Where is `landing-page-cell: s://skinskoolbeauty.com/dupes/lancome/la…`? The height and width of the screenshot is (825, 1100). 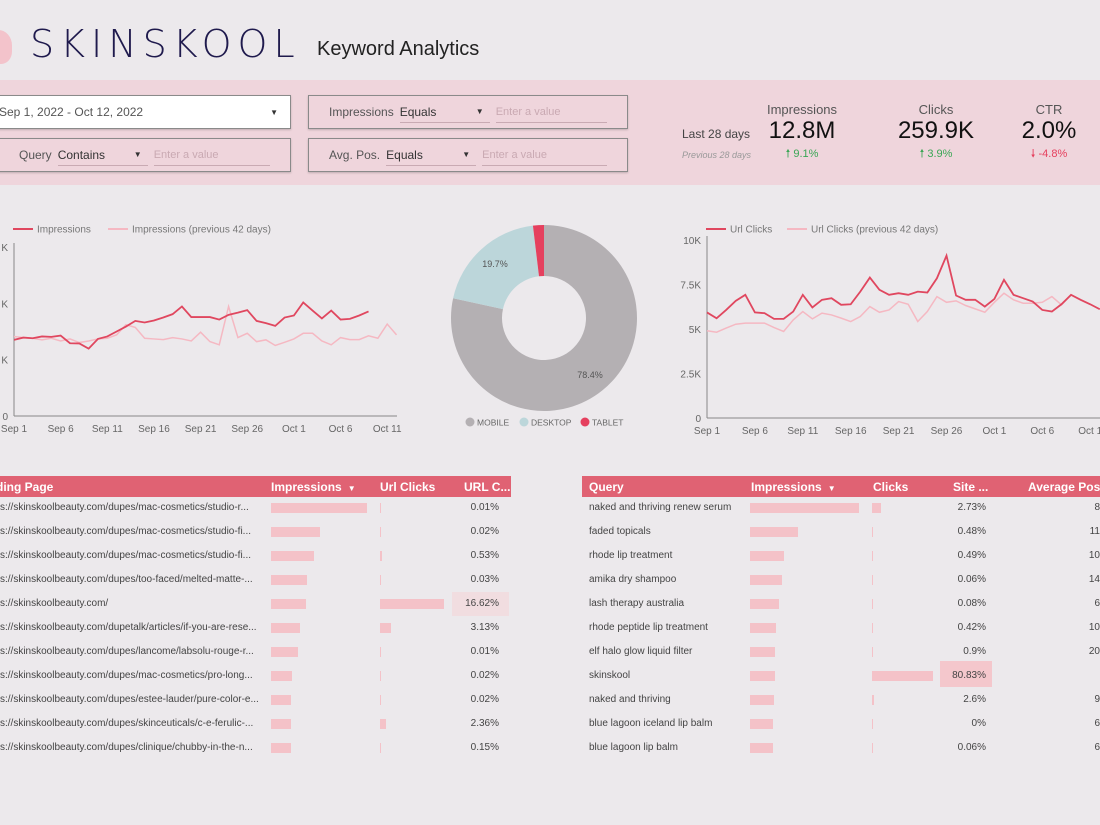 landing-page-cell: s://skinskoolbeauty.com/dupes/lancome/la… is located at coordinates (127, 651).